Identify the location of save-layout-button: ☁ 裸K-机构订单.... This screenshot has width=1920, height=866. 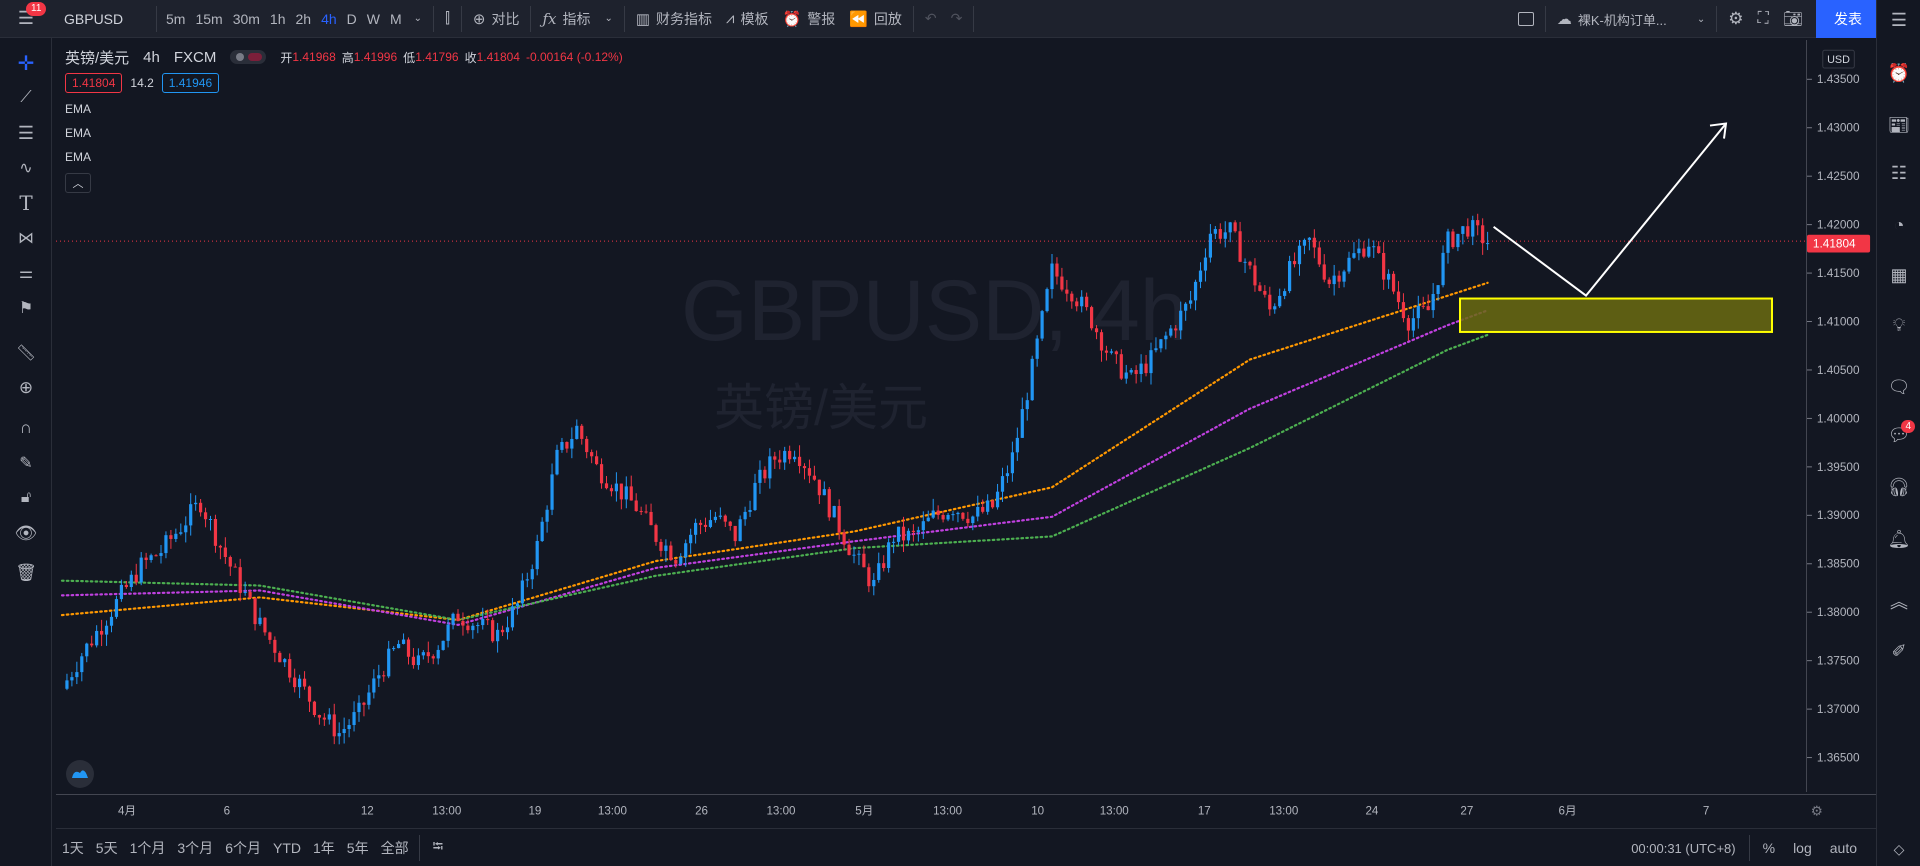
(1620, 19).